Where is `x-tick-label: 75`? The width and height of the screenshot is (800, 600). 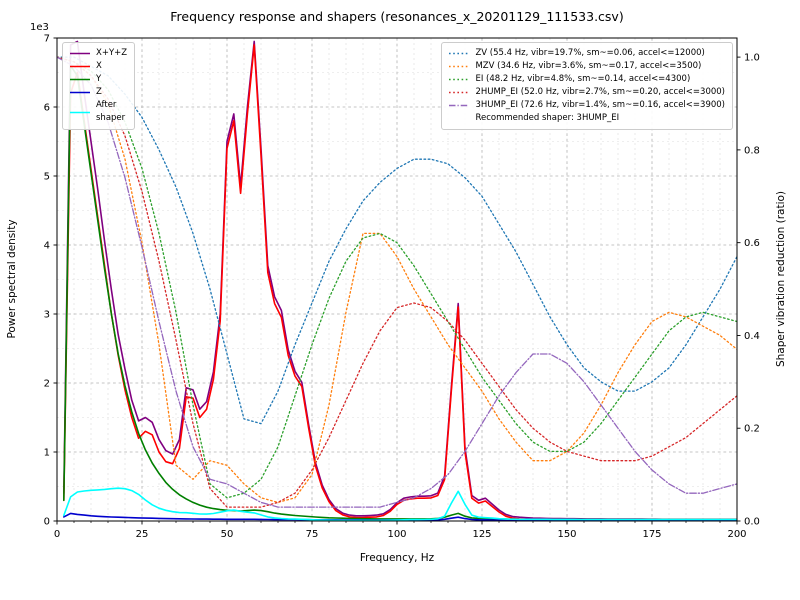 x-tick-label: 75 is located at coordinates (312, 534).